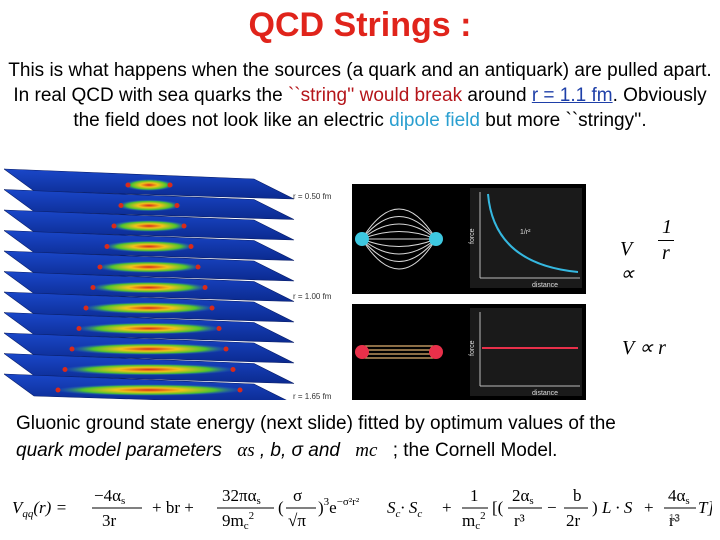 Image resolution: width=720 pixels, height=540 pixels. What do you see at coordinates (297, 495) in the screenshot?
I see `svg-text: σ` at bounding box center [297, 495].